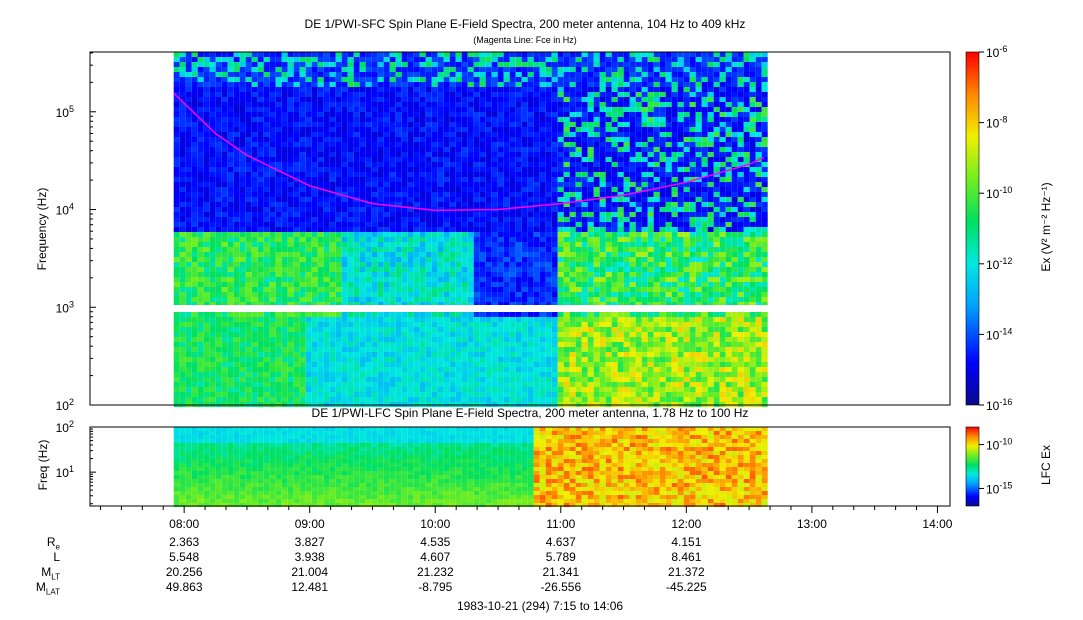  I want to click on tick-label: 10⁻¹⁶, so click(999, 405).